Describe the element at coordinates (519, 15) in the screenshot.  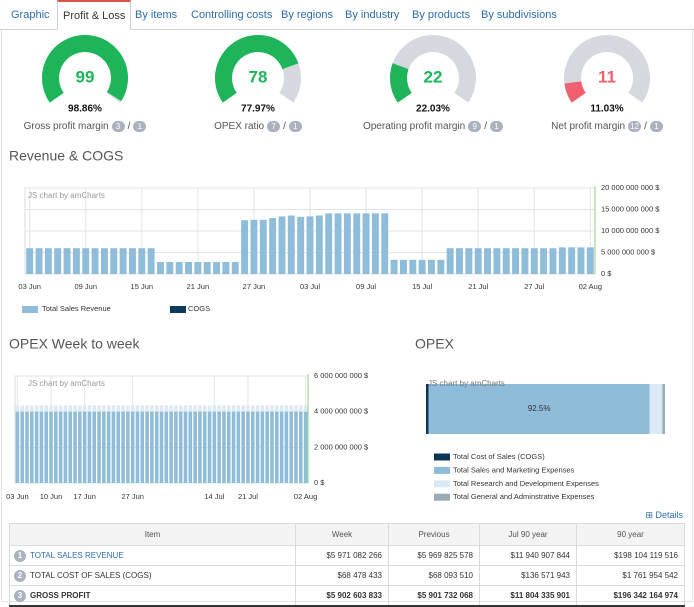
I see `tab: By subdivisions` at that location.